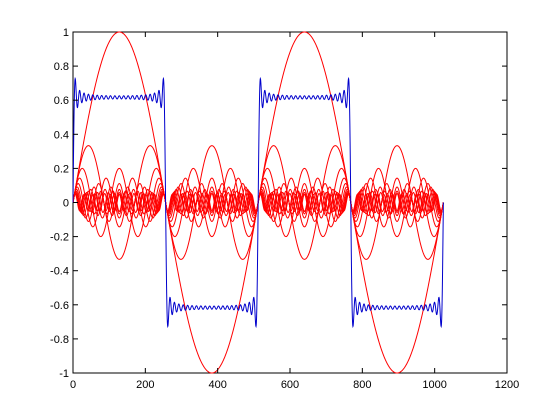  I want to click on y-tick-label: 0, so click(66, 204).